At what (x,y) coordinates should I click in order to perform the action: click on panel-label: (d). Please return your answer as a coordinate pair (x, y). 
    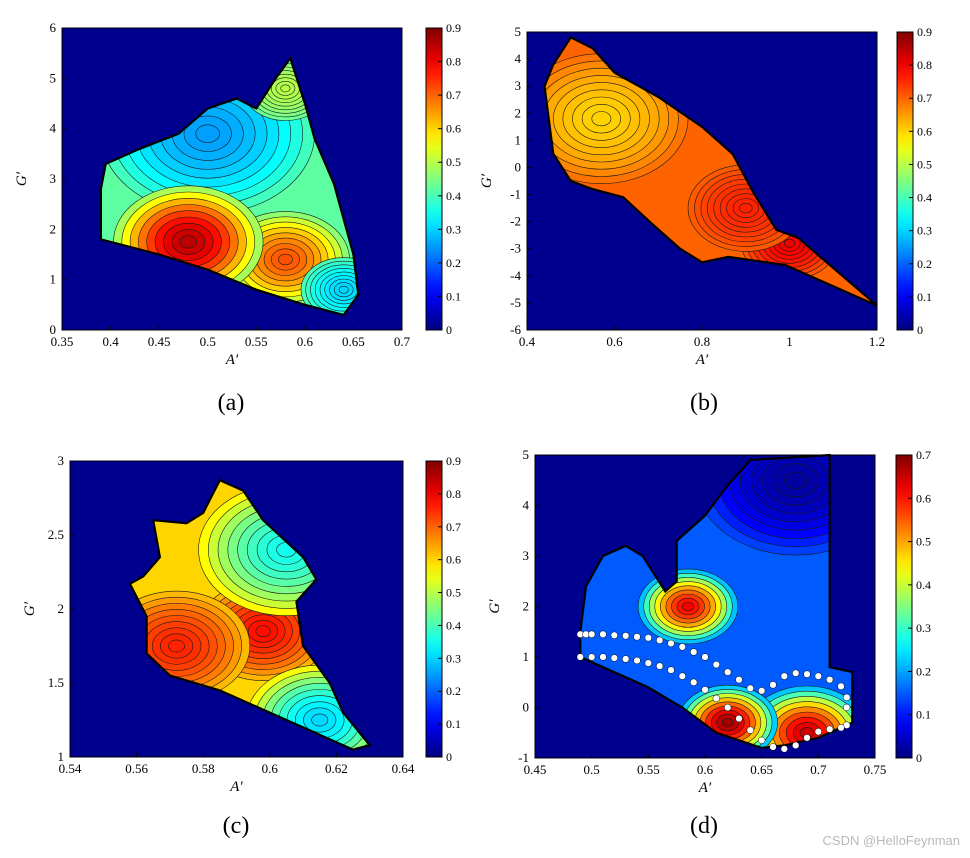
    Looking at the image, I should click on (704, 826).